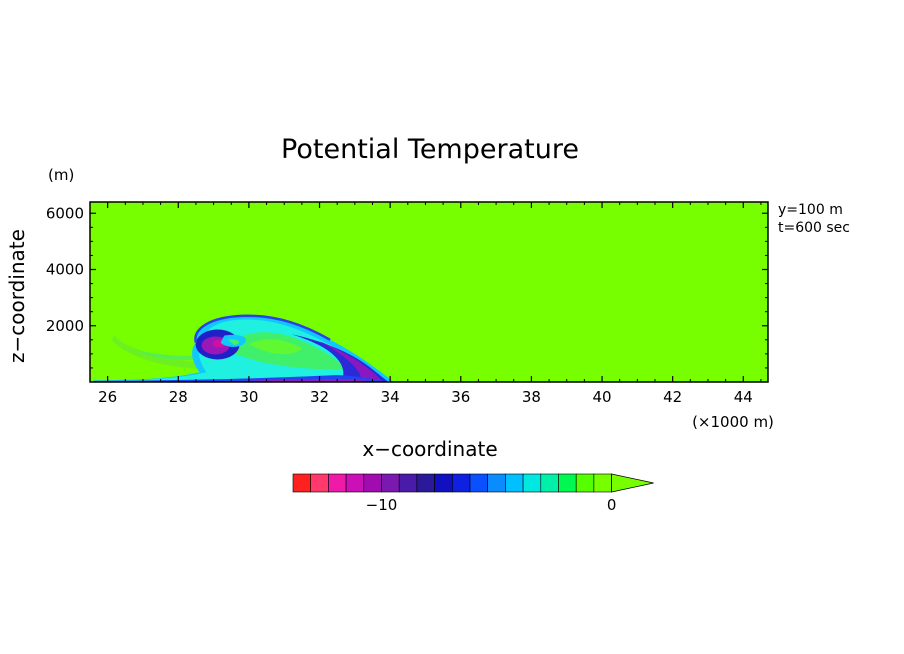 This screenshot has height=654, width=904. What do you see at coordinates (612, 505) in the screenshot?
I see `colorbar-tick-label: 0` at bounding box center [612, 505].